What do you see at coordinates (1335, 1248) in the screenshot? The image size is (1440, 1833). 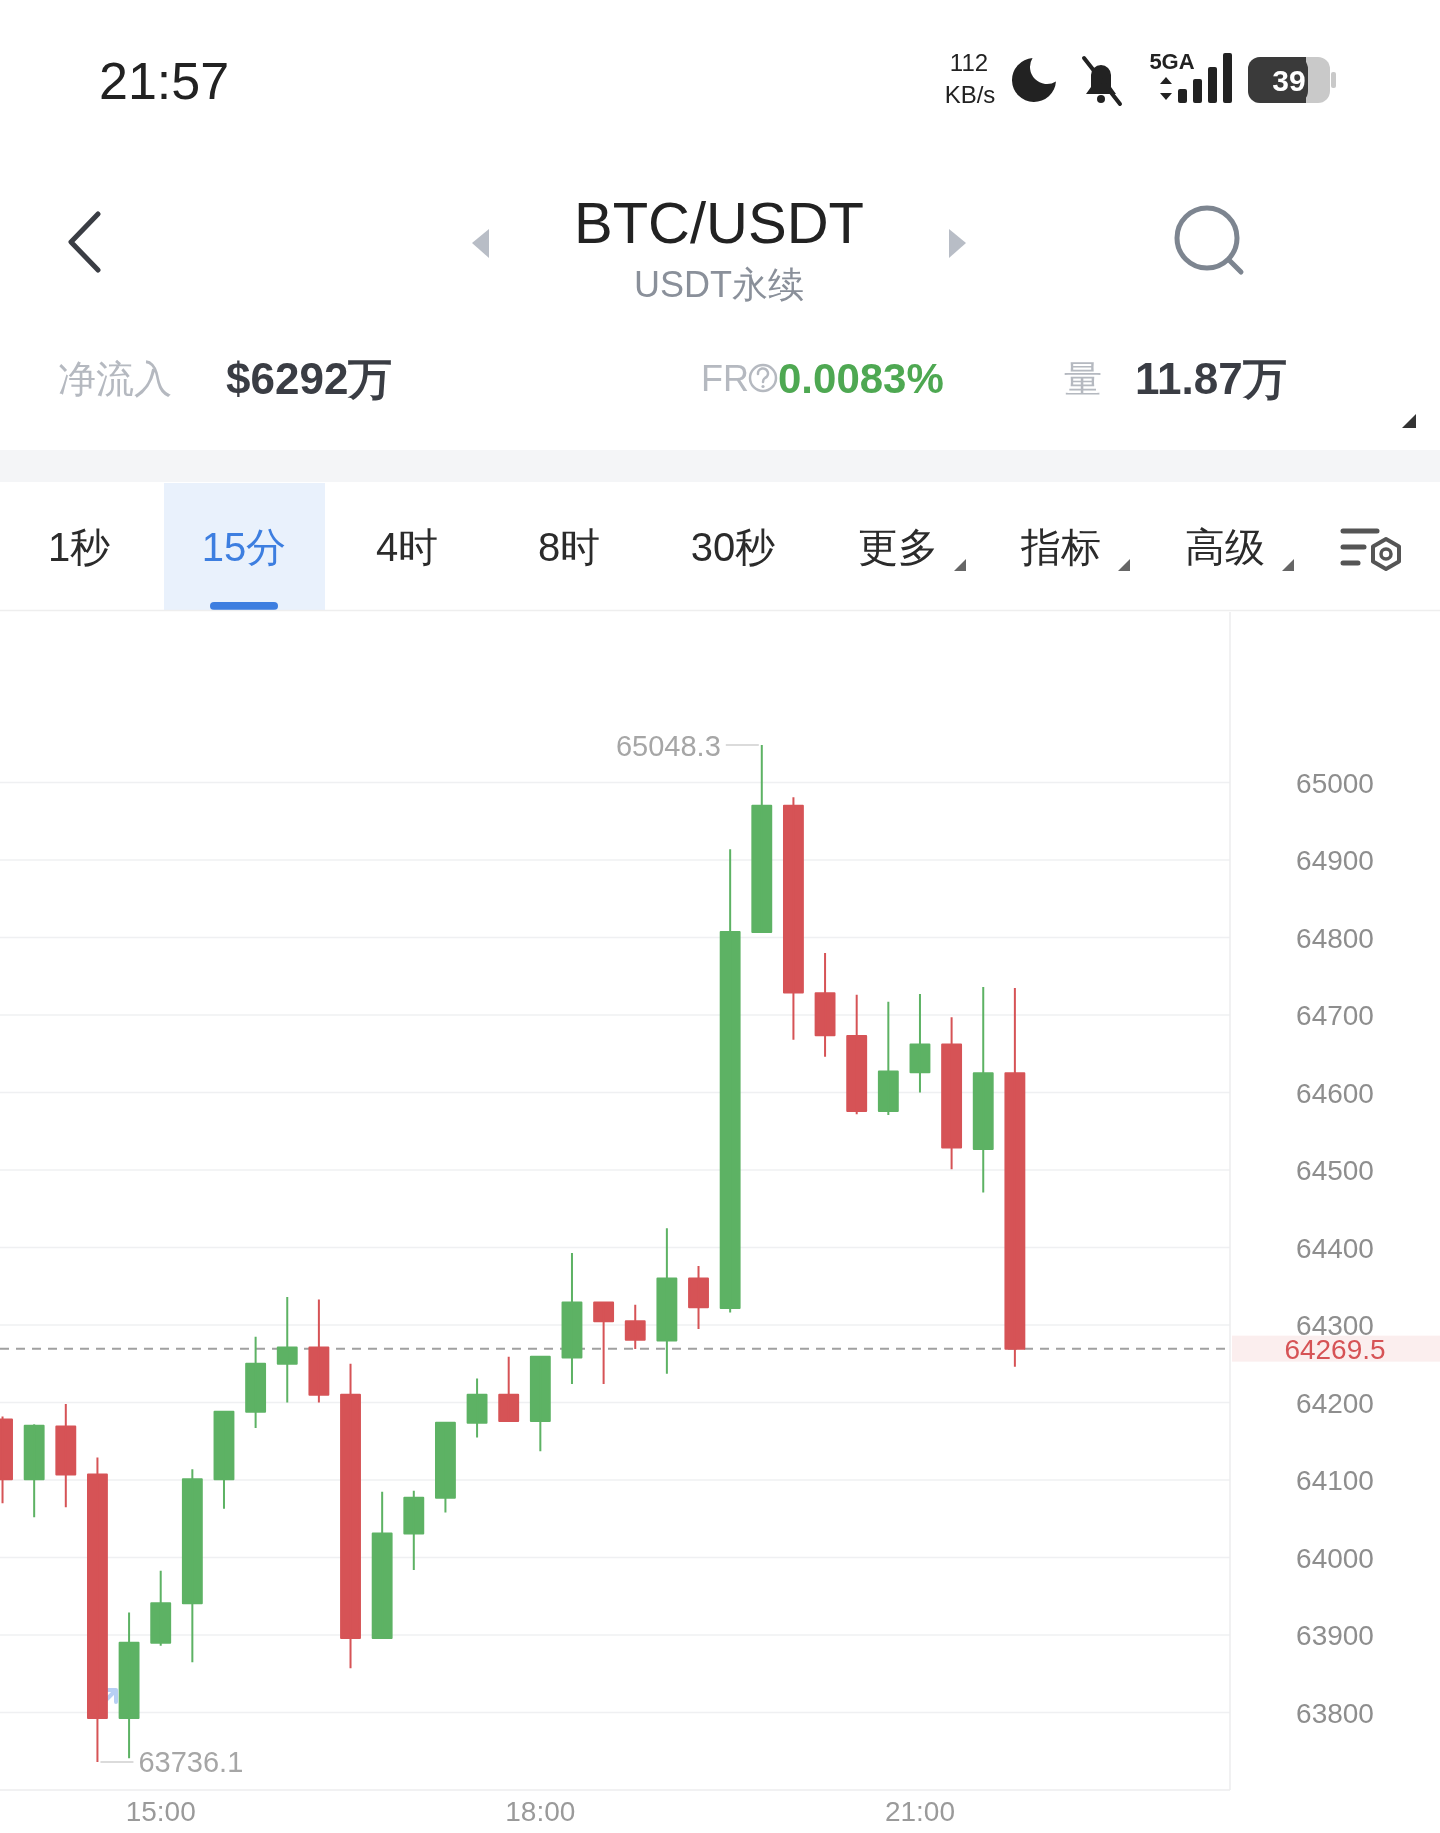 I see `y-tick-label: 64400` at bounding box center [1335, 1248].